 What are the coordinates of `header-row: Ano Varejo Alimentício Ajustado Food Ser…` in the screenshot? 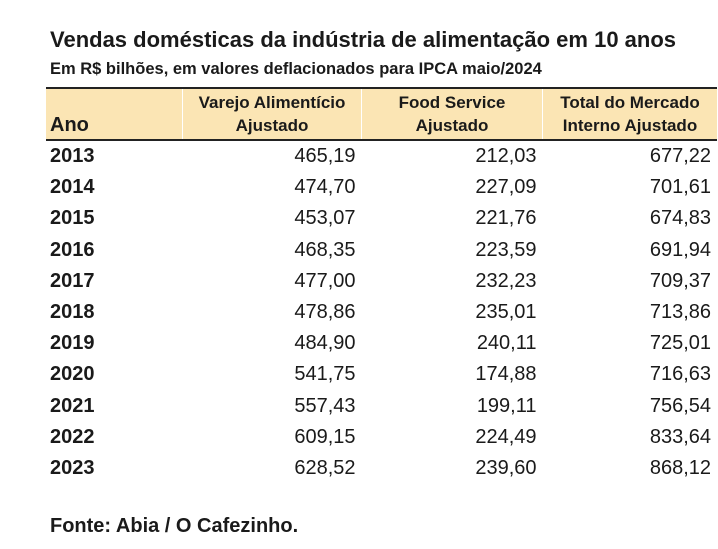 It's located at (381, 114).